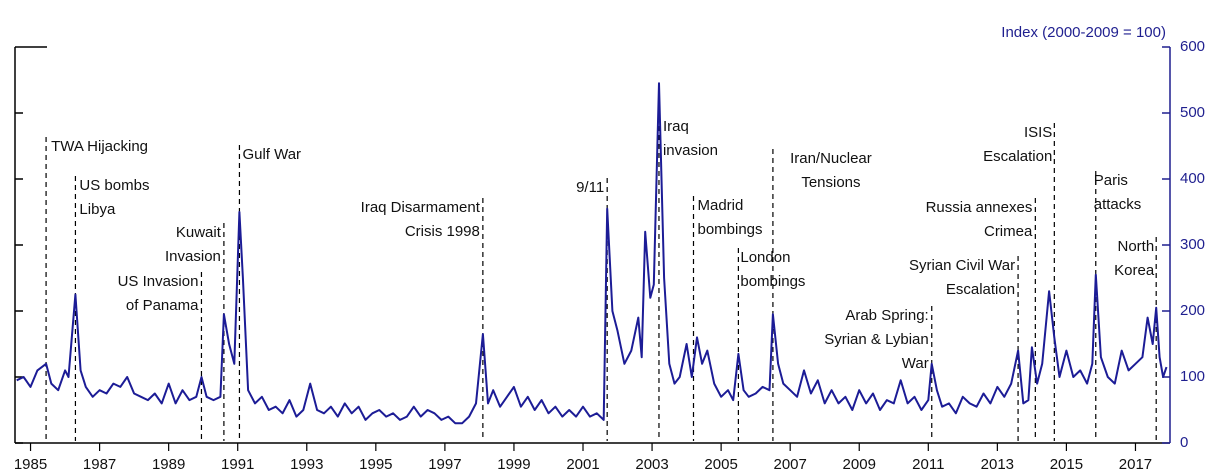 The image size is (1217, 474). I want to click on event-label: of Panama, so click(162, 305).